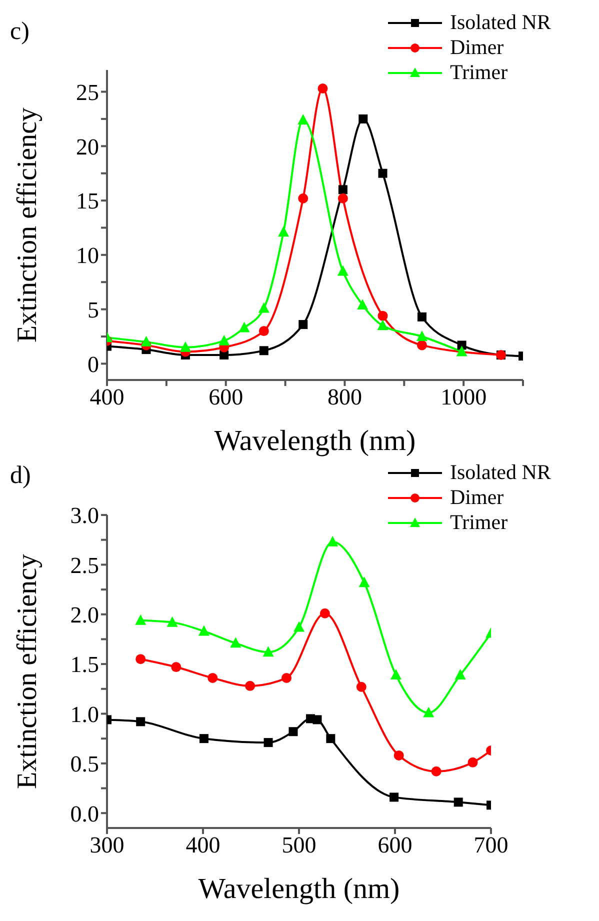 The width and height of the screenshot is (599, 921). I want to click on y-tick-label: 0.0, so click(84, 813).